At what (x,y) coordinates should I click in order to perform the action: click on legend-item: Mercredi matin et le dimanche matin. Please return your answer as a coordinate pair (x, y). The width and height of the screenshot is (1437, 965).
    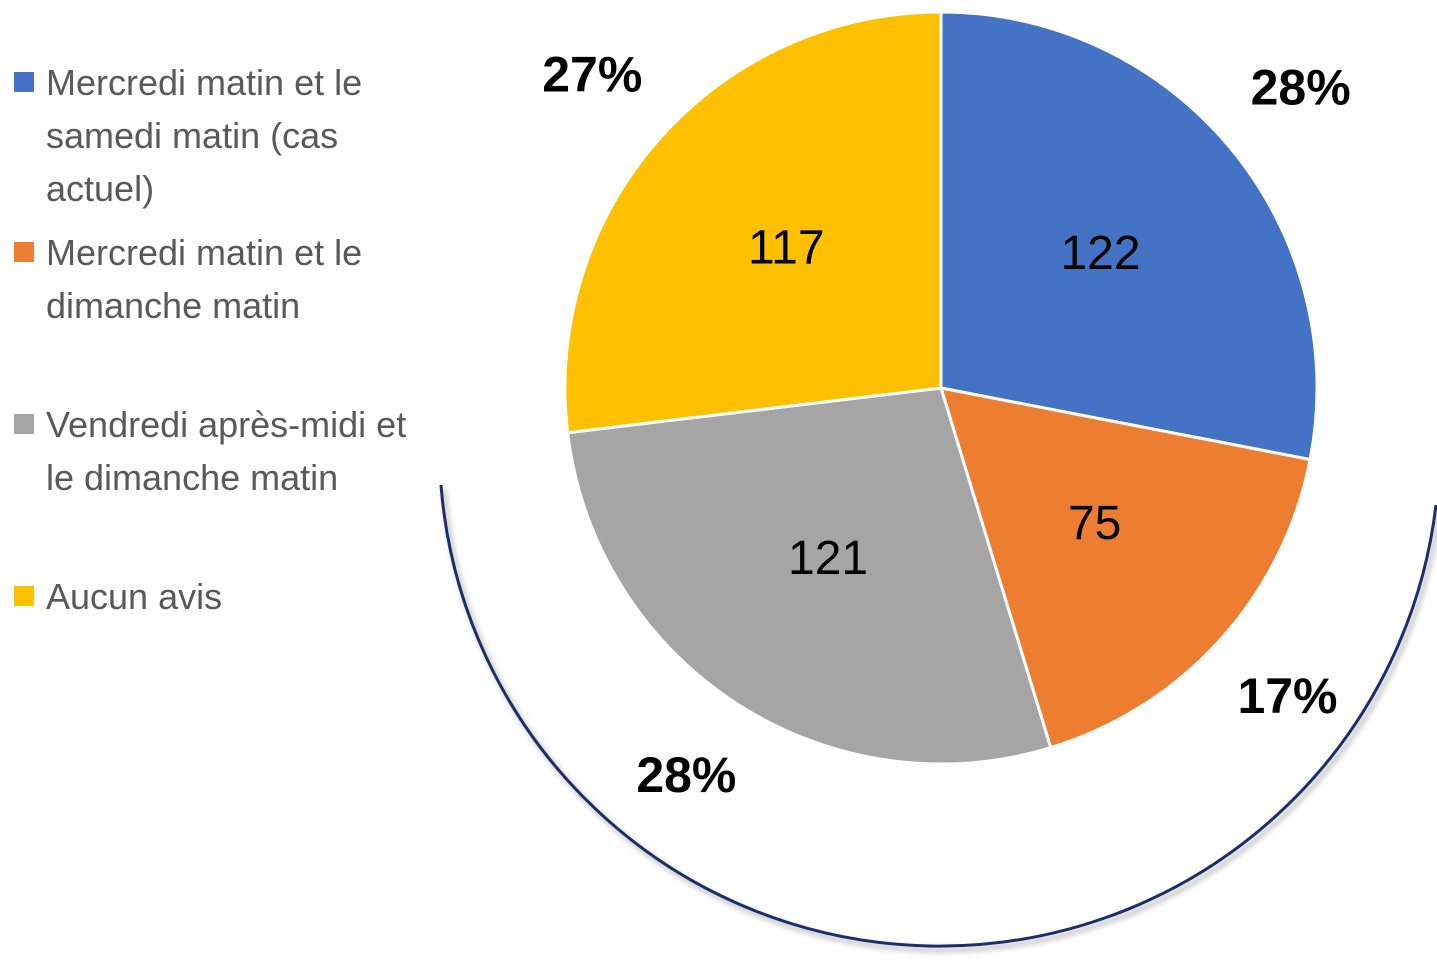
    Looking at the image, I should click on (229, 279).